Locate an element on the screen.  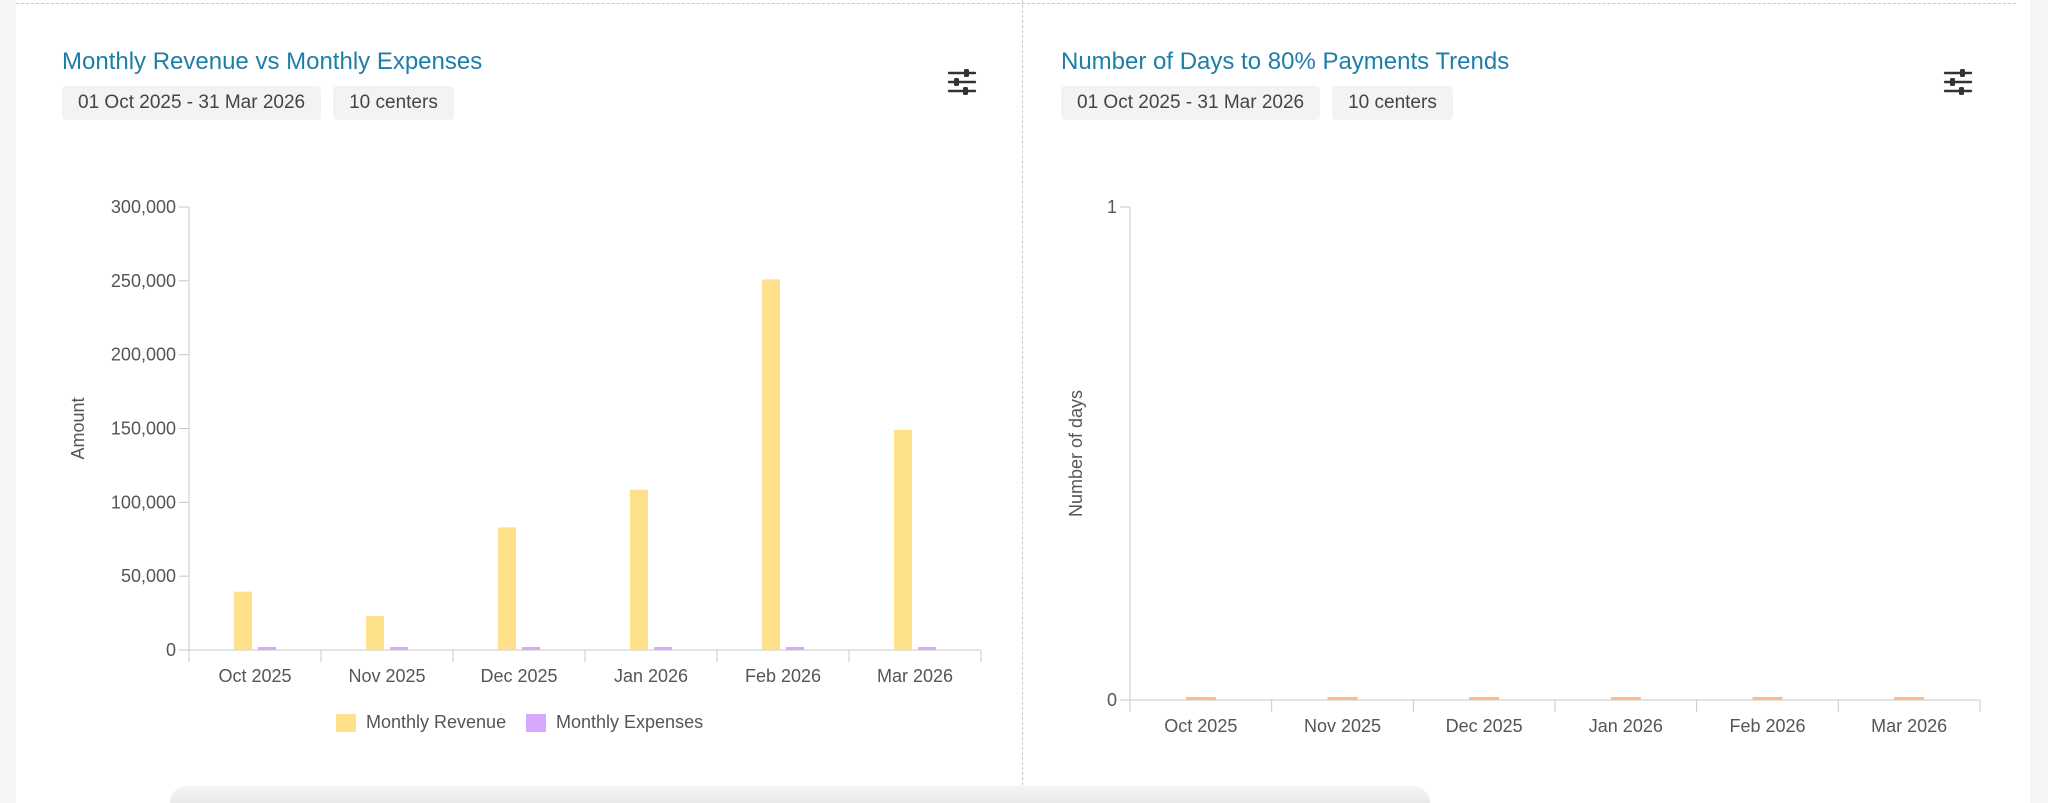
vertical-divider is located at coordinates (1022, 392).